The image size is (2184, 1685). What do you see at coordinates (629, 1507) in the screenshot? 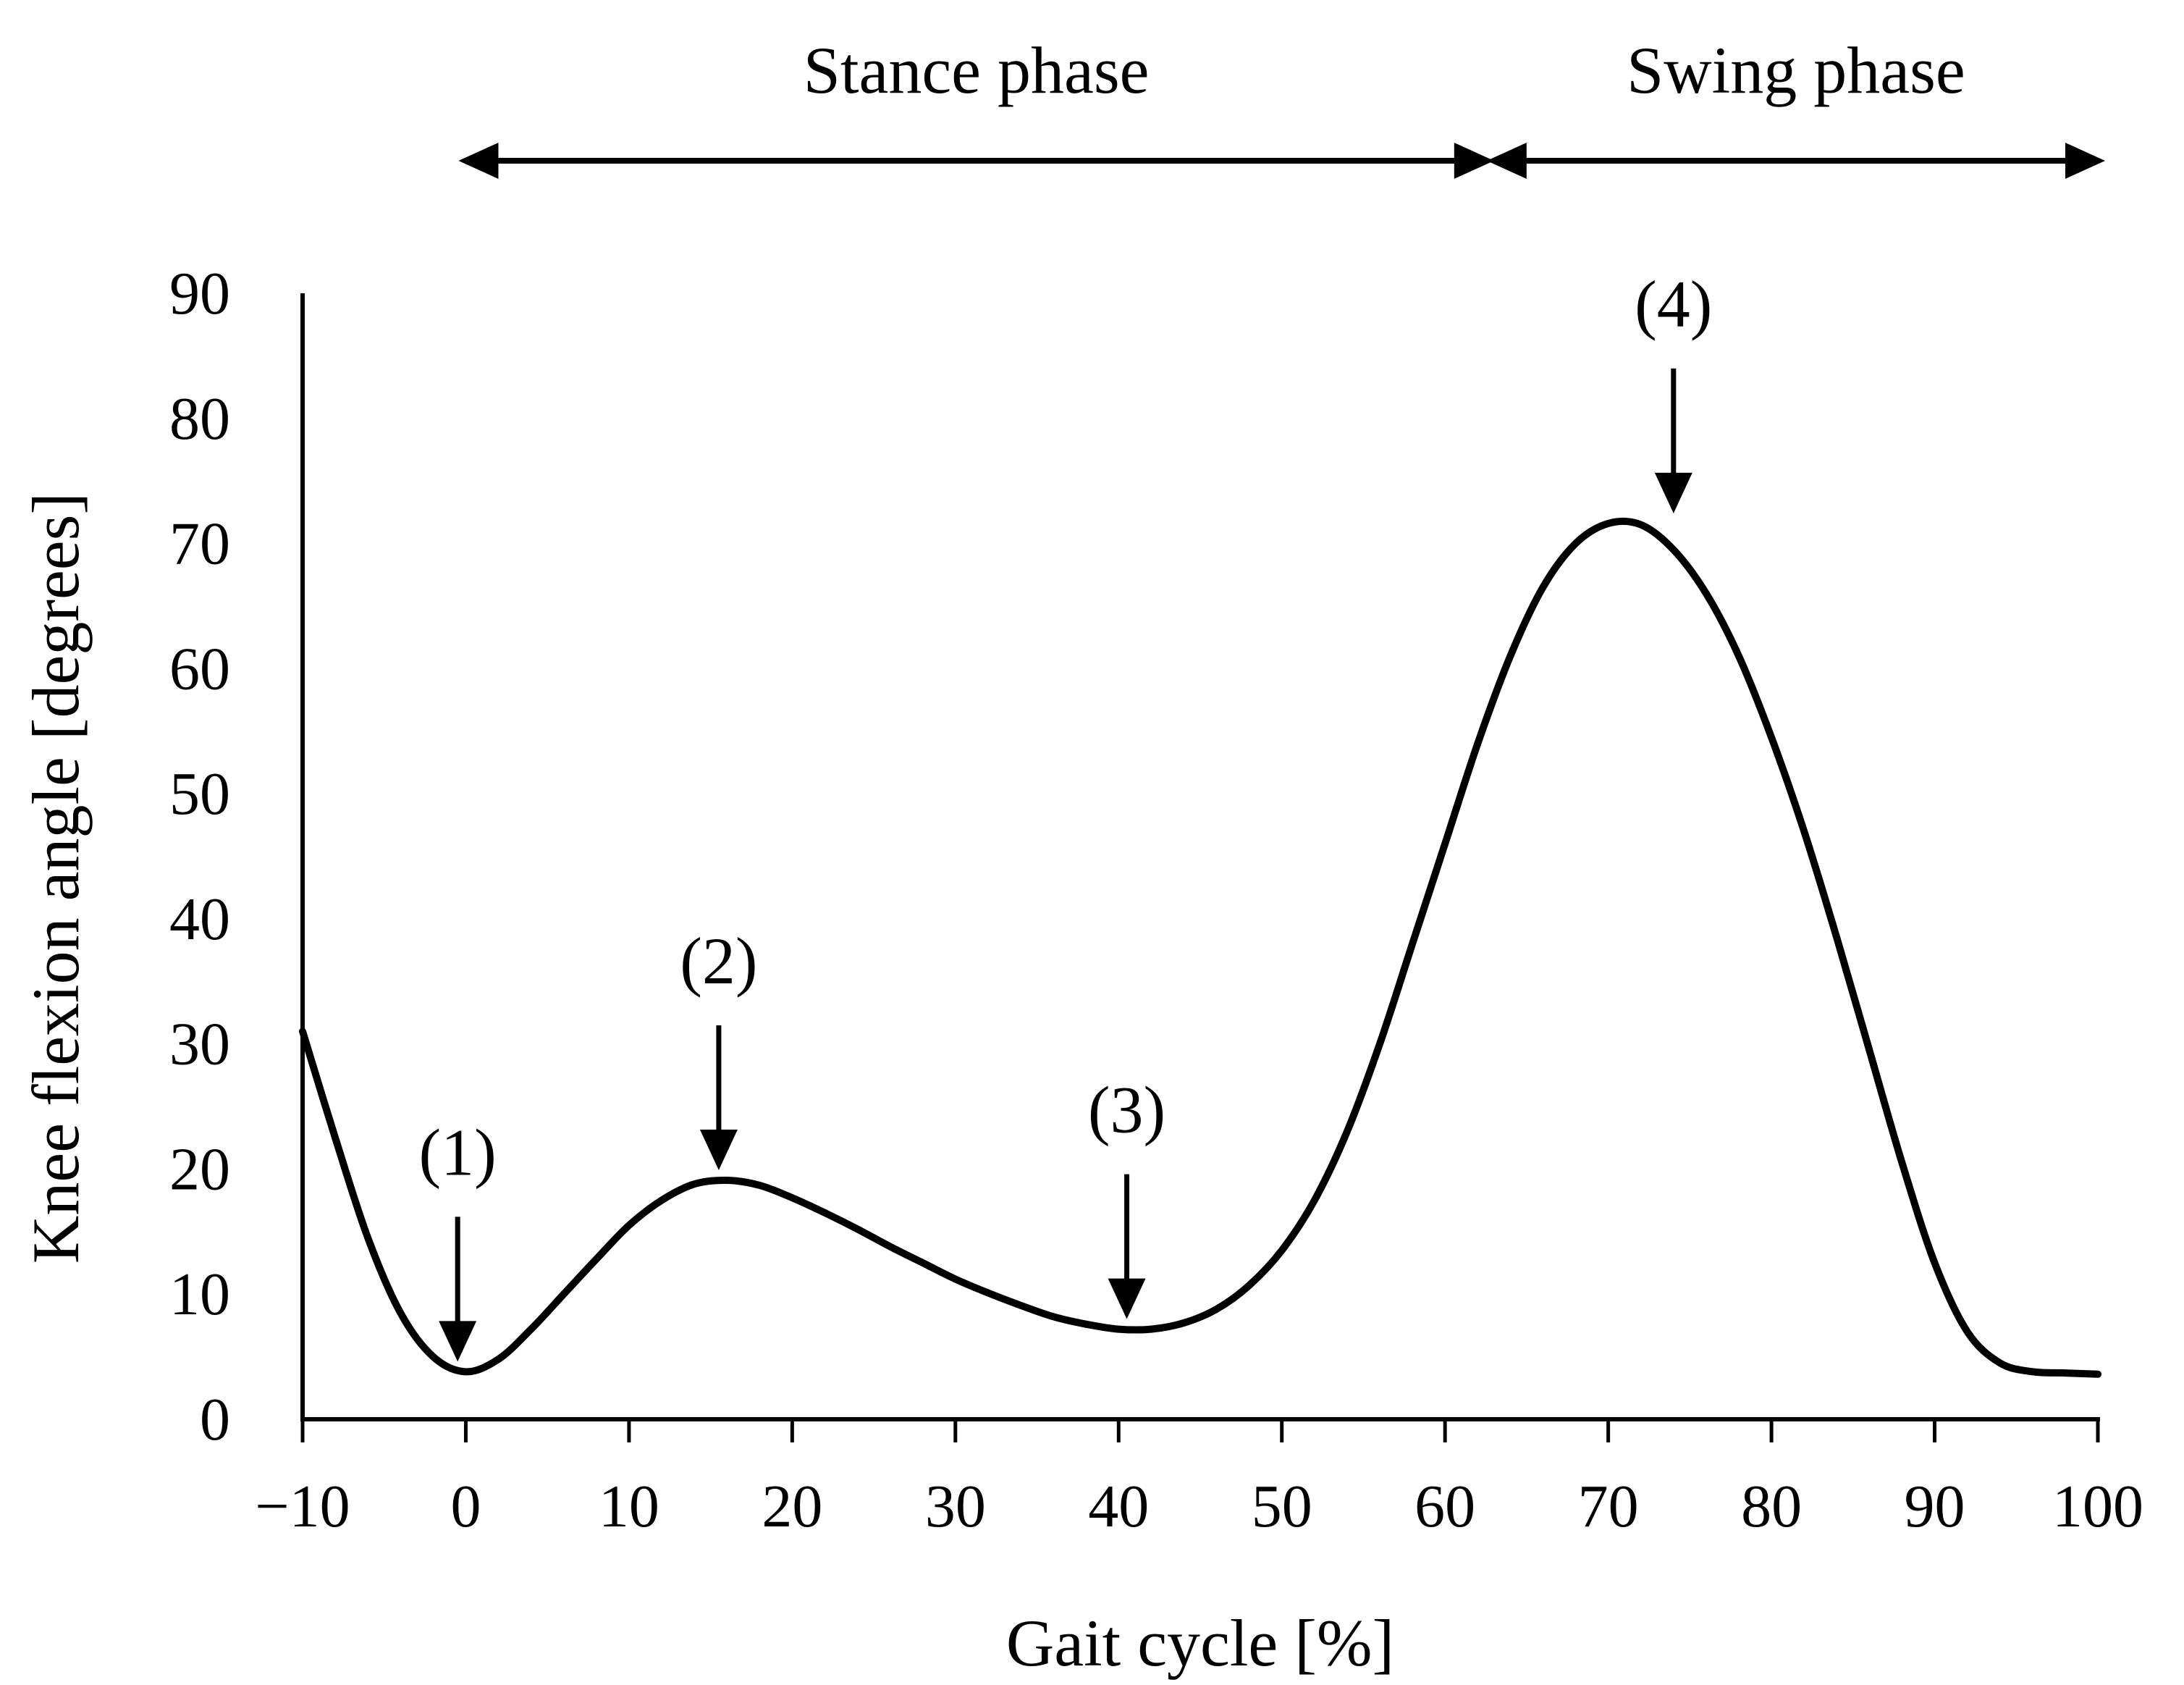
I see `x-tick-label: 10` at bounding box center [629, 1507].